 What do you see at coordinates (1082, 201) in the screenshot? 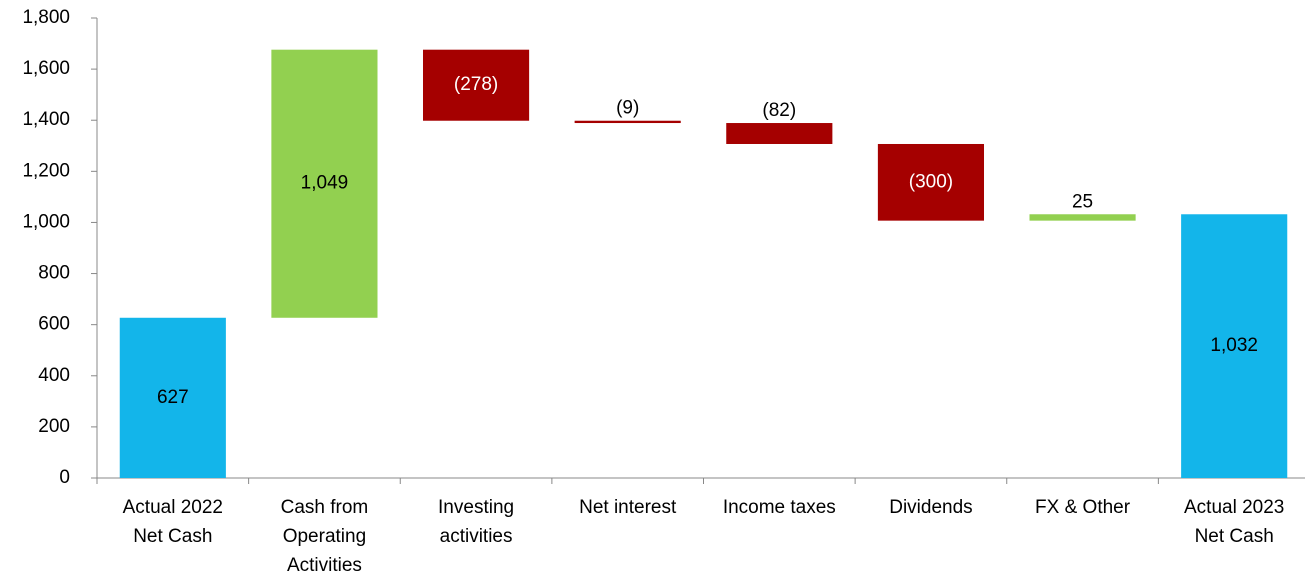
I see `value-label: 25` at bounding box center [1082, 201].